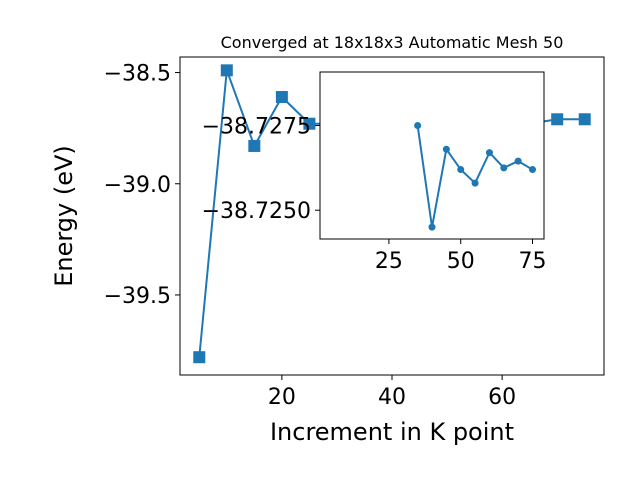  What do you see at coordinates (137, 74) in the screenshot?
I see `y-tick-label: −38.5` at bounding box center [137, 74].